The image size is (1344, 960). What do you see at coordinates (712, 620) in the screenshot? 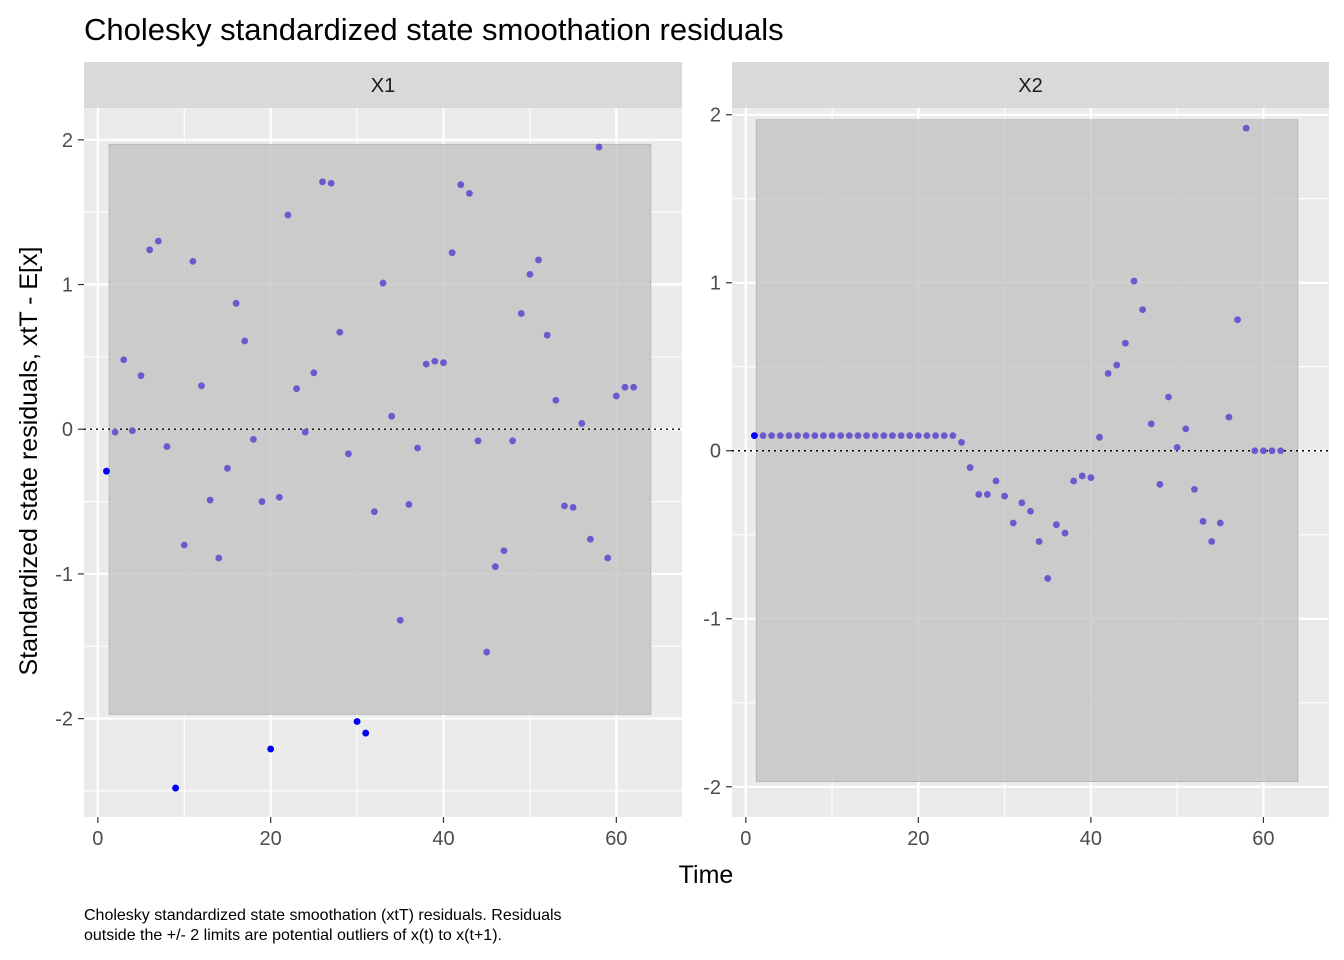
I see `panel-2-y-tick-label: -1` at bounding box center [712, 620].